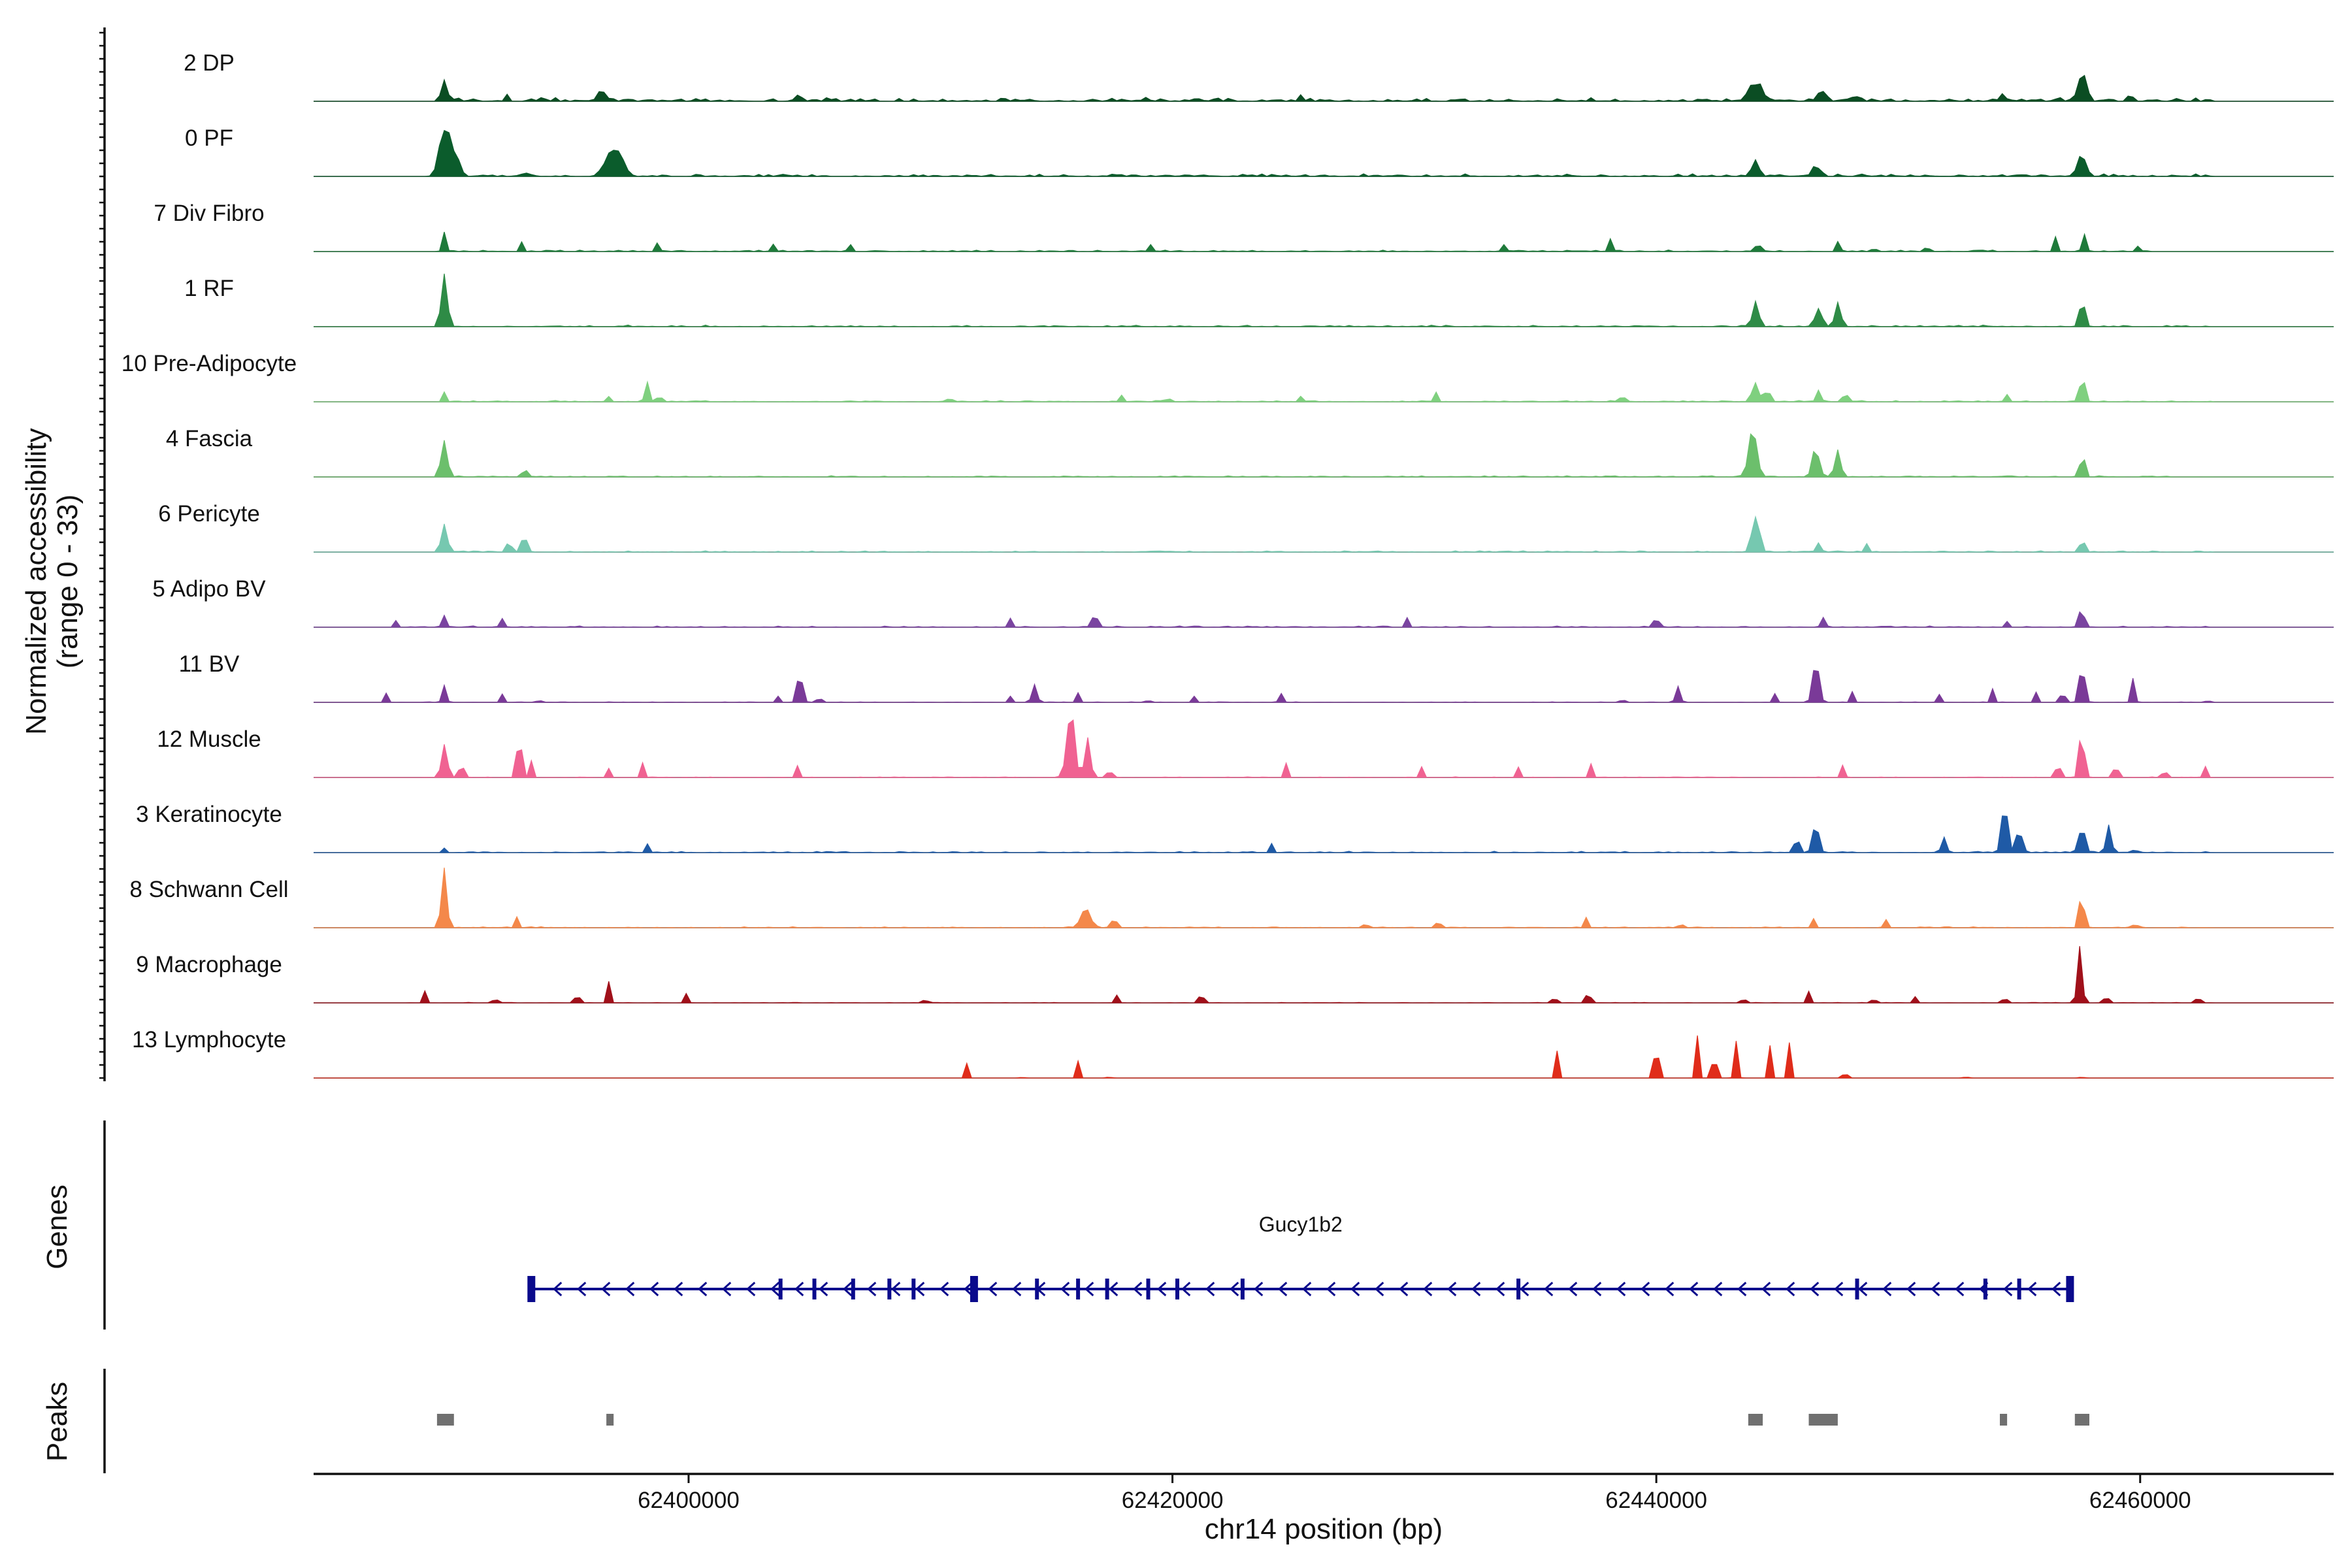 The width and height of the screenshot is (2352, 1568). What do you see at coordinates (689, 1500) in the screenshot?
I see `x-tick-label: 62400000` at bounding box center [689, 1500].